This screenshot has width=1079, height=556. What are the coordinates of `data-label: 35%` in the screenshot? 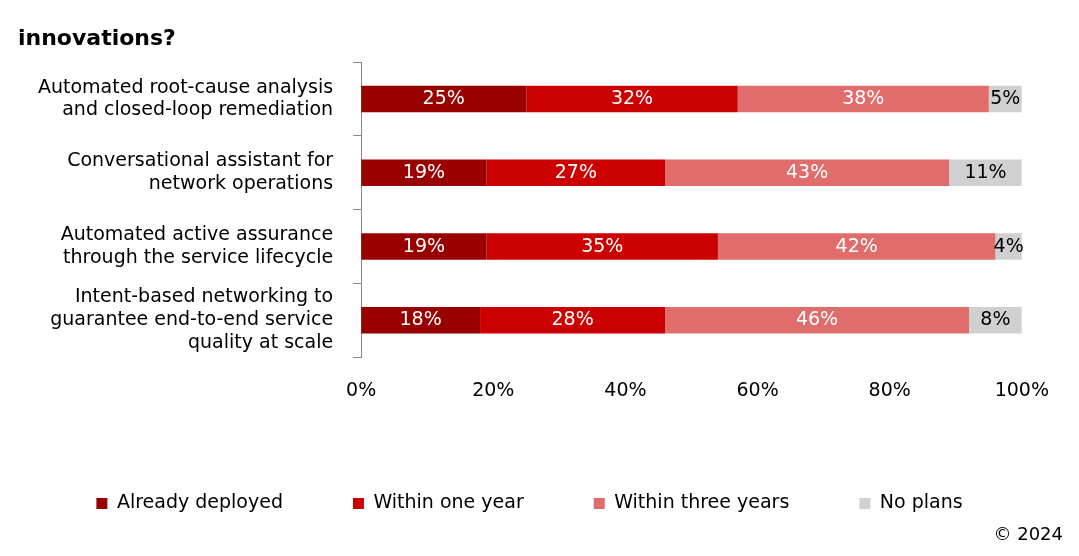 It's located at (602, 244).